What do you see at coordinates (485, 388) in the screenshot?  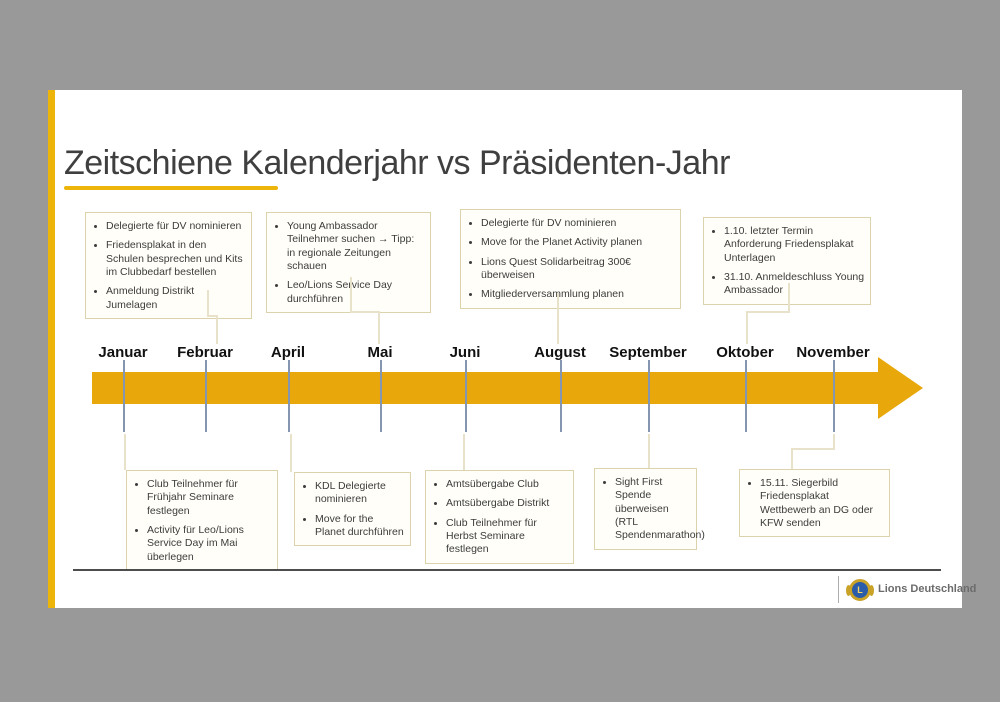 I see `timeline-bar` at bounding box center [485, 388].